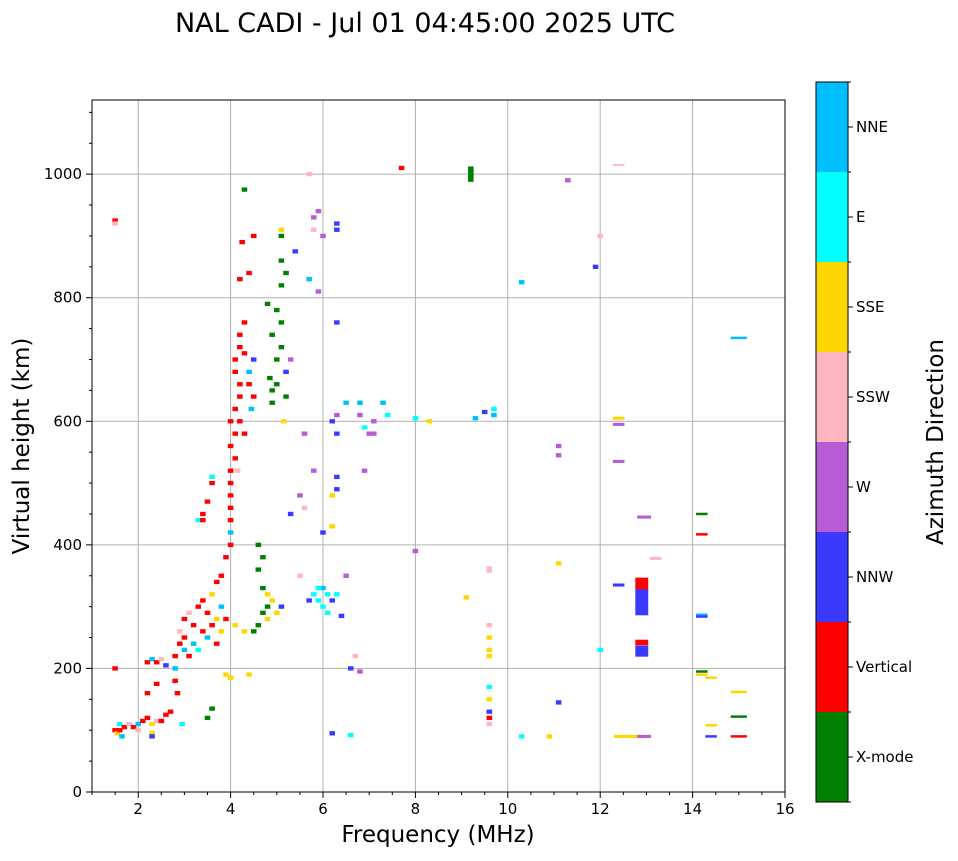 This screenshot has height=861, width=958. Describe the element at coordinates (832, 442) in the screenshot. I see `colorbar-frame` at that location.